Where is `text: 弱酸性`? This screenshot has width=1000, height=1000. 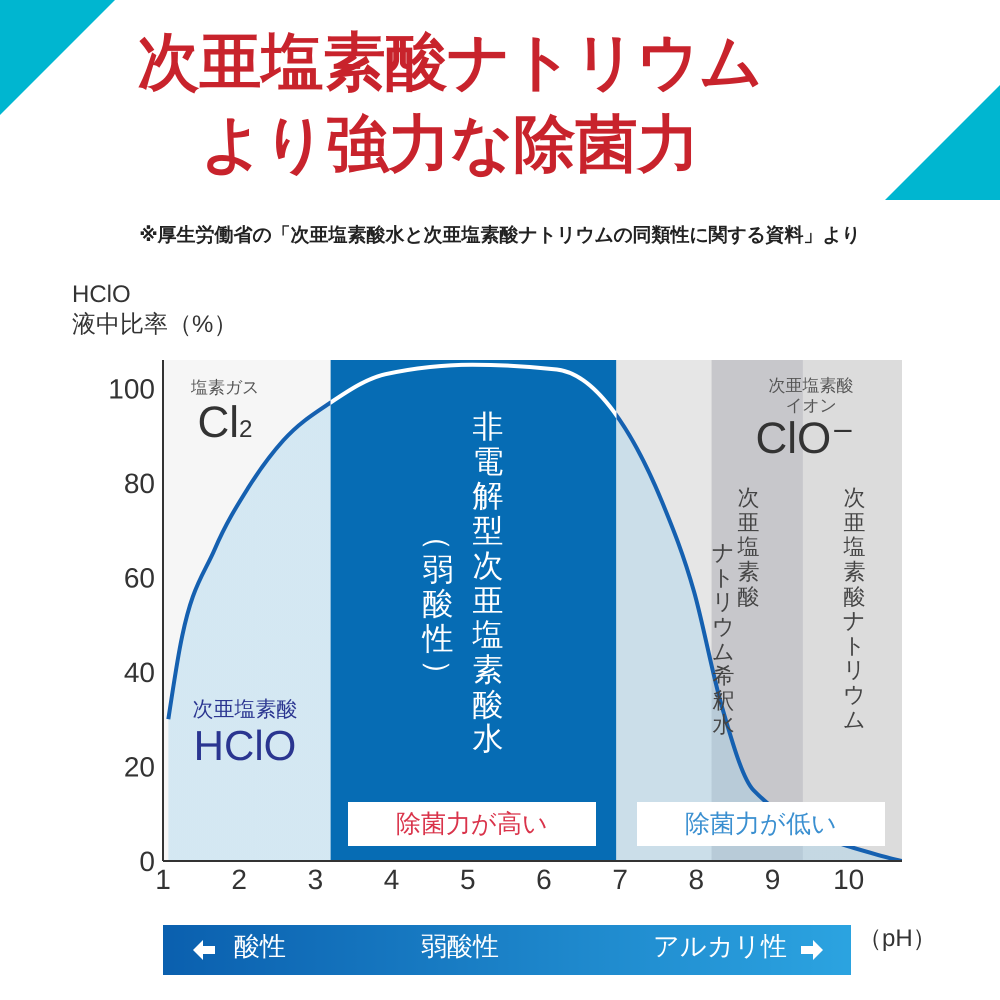 text: 弱酸性 is located at coordinates (460, 946).